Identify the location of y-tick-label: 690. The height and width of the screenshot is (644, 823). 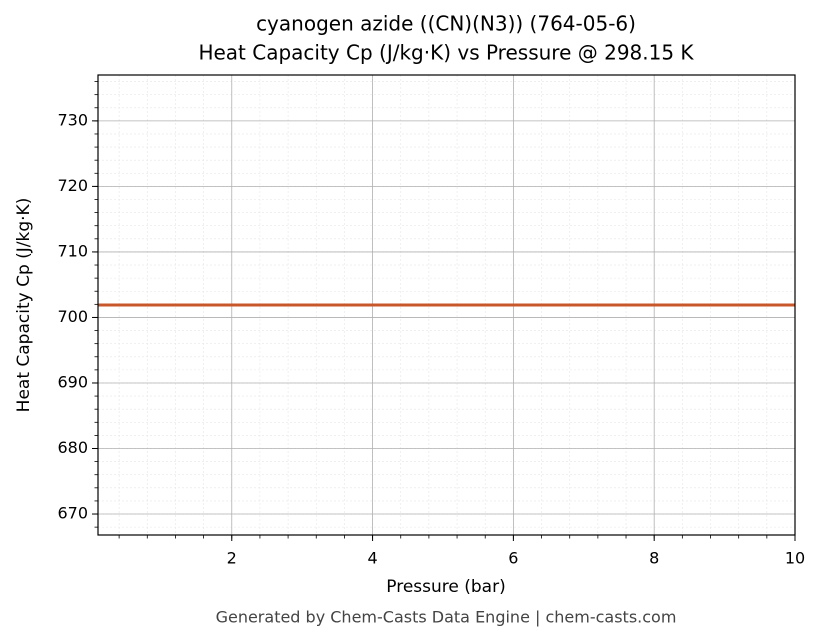
(72, 381).